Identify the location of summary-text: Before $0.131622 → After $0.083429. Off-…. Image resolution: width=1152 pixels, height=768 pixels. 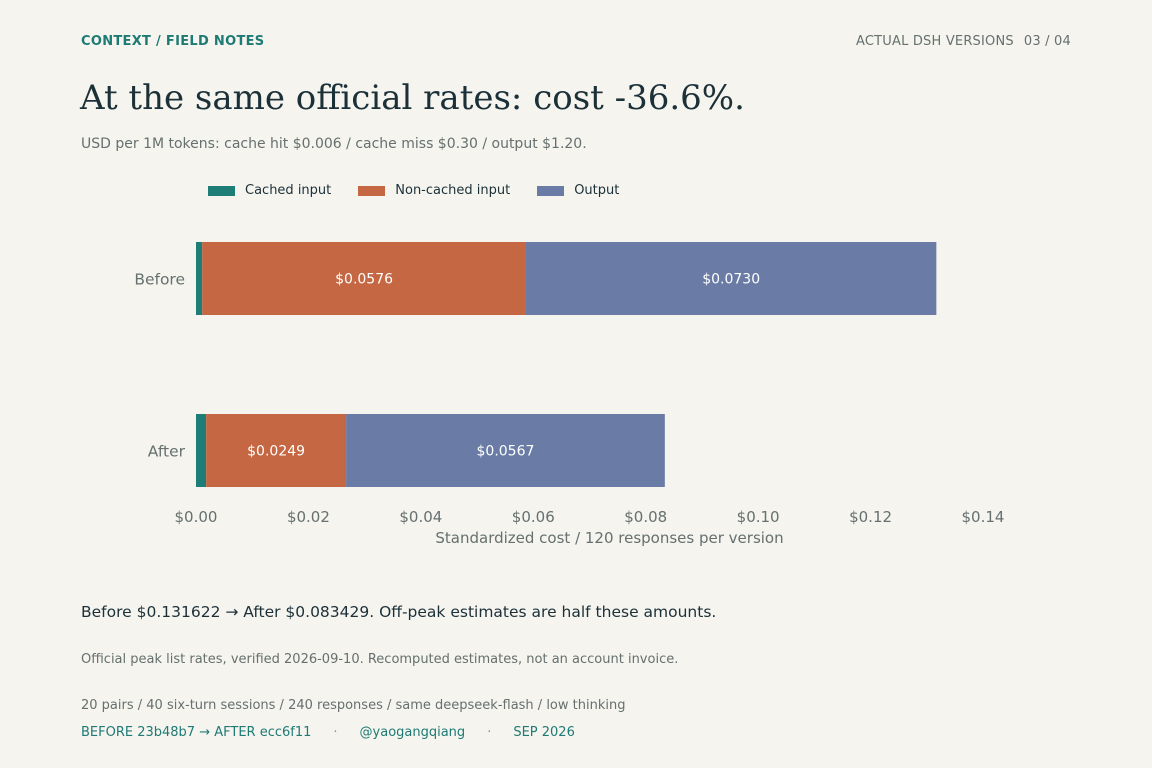
(399, 612).